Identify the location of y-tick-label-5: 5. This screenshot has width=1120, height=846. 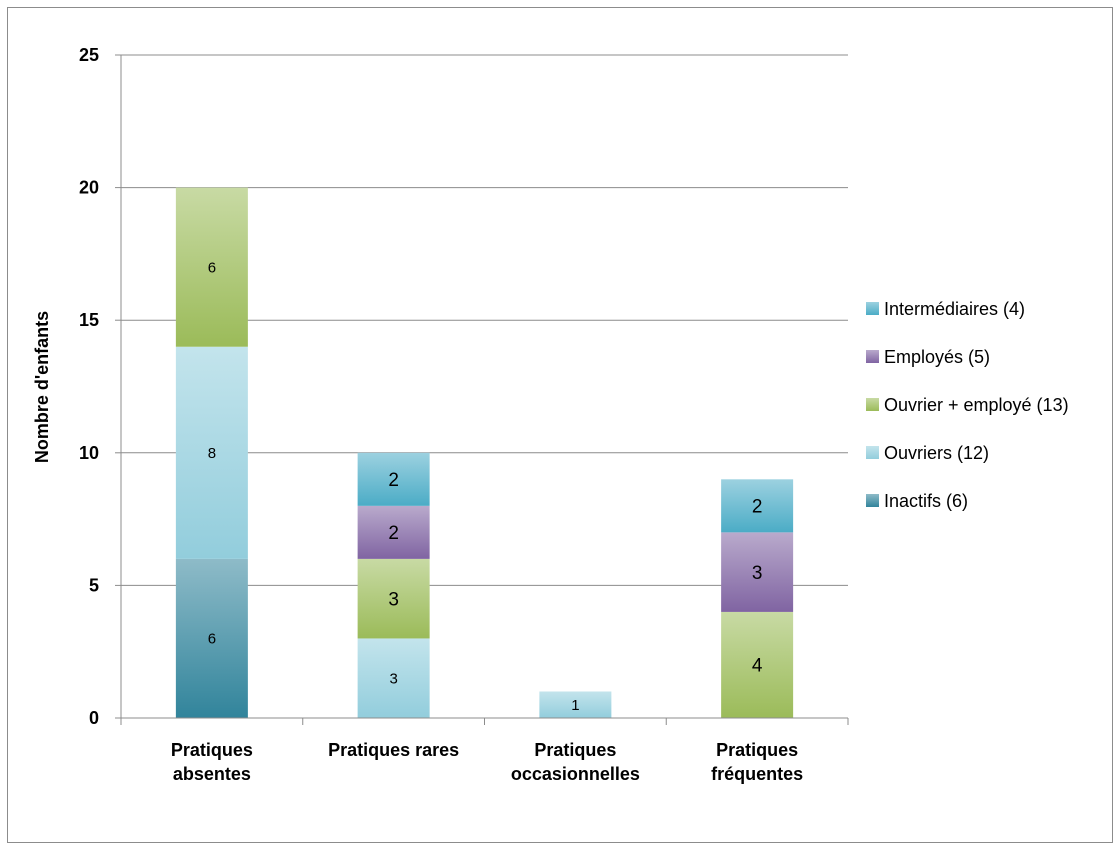
(94, 585).